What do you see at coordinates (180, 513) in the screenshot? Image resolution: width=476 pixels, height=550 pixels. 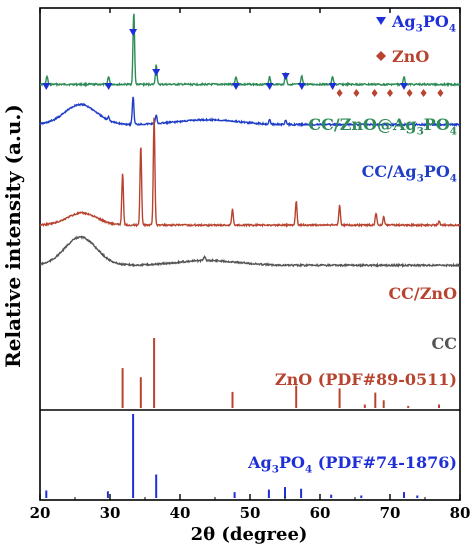 I see `x-tick-label: 40` at bounding box center [180, 513].